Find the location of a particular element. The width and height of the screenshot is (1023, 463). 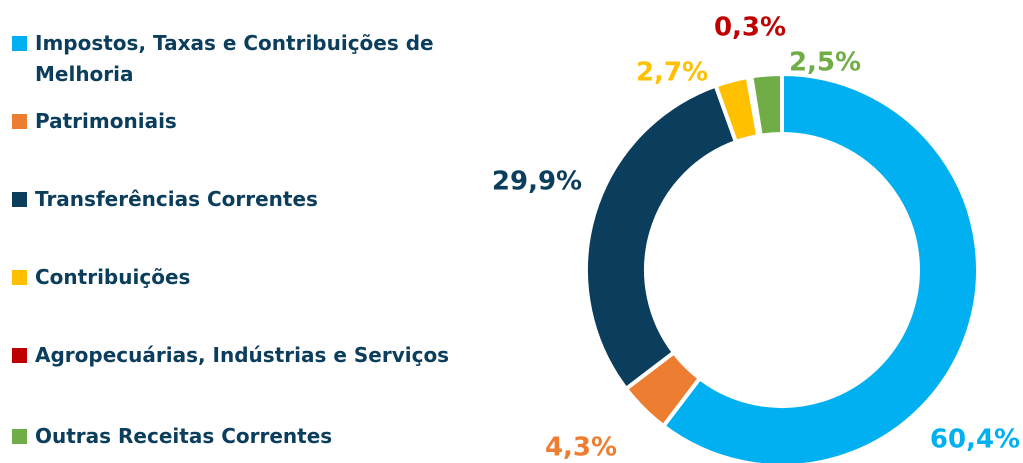

legend-label: Patrimoniais is located at coordinates (106, 121).